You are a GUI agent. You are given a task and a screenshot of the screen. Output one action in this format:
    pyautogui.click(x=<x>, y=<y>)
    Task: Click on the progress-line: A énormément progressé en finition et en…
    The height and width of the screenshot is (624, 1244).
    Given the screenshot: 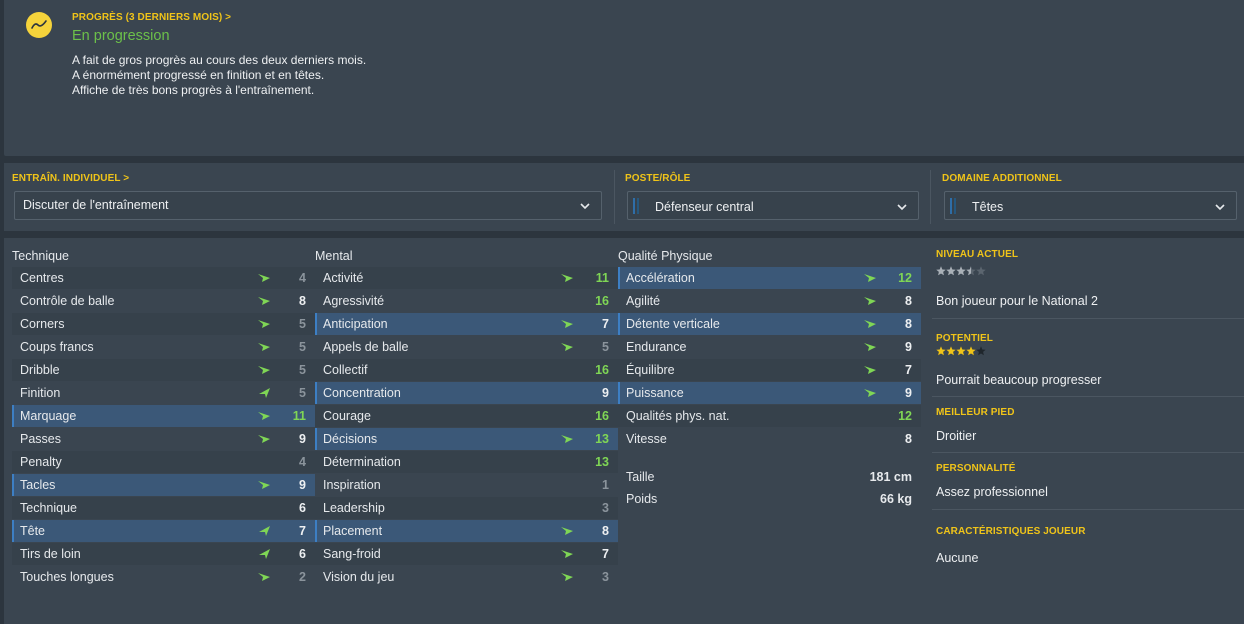 What is the action you would take?
    pyautogui.click(x=198, y=75)
    